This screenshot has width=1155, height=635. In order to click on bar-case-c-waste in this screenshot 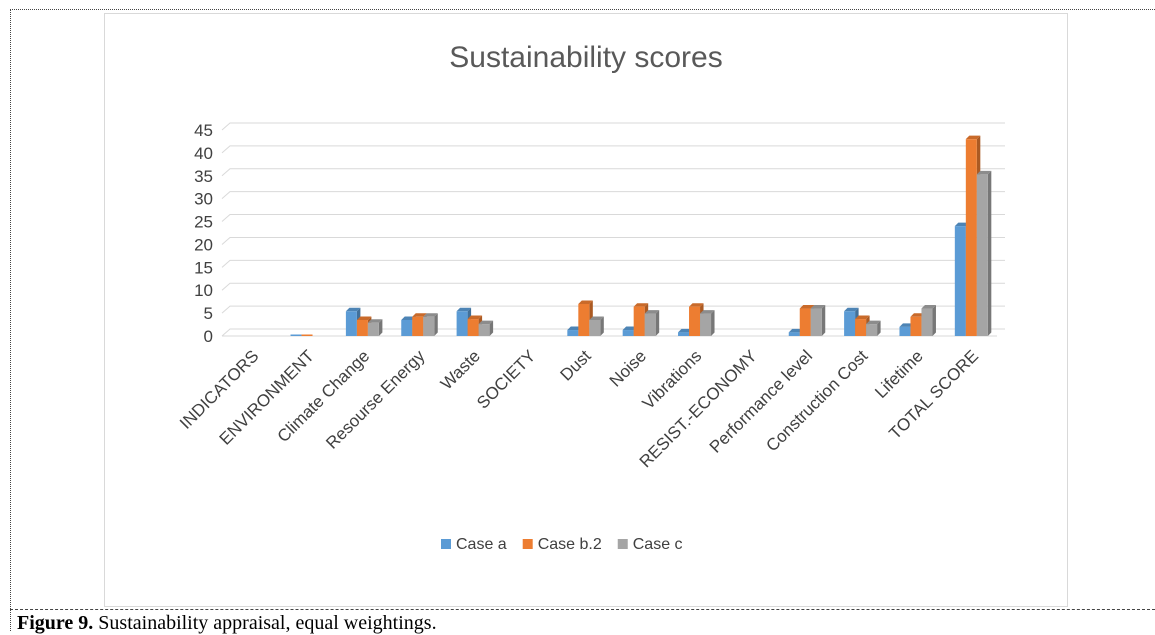, I will do `click(486, 328)`.